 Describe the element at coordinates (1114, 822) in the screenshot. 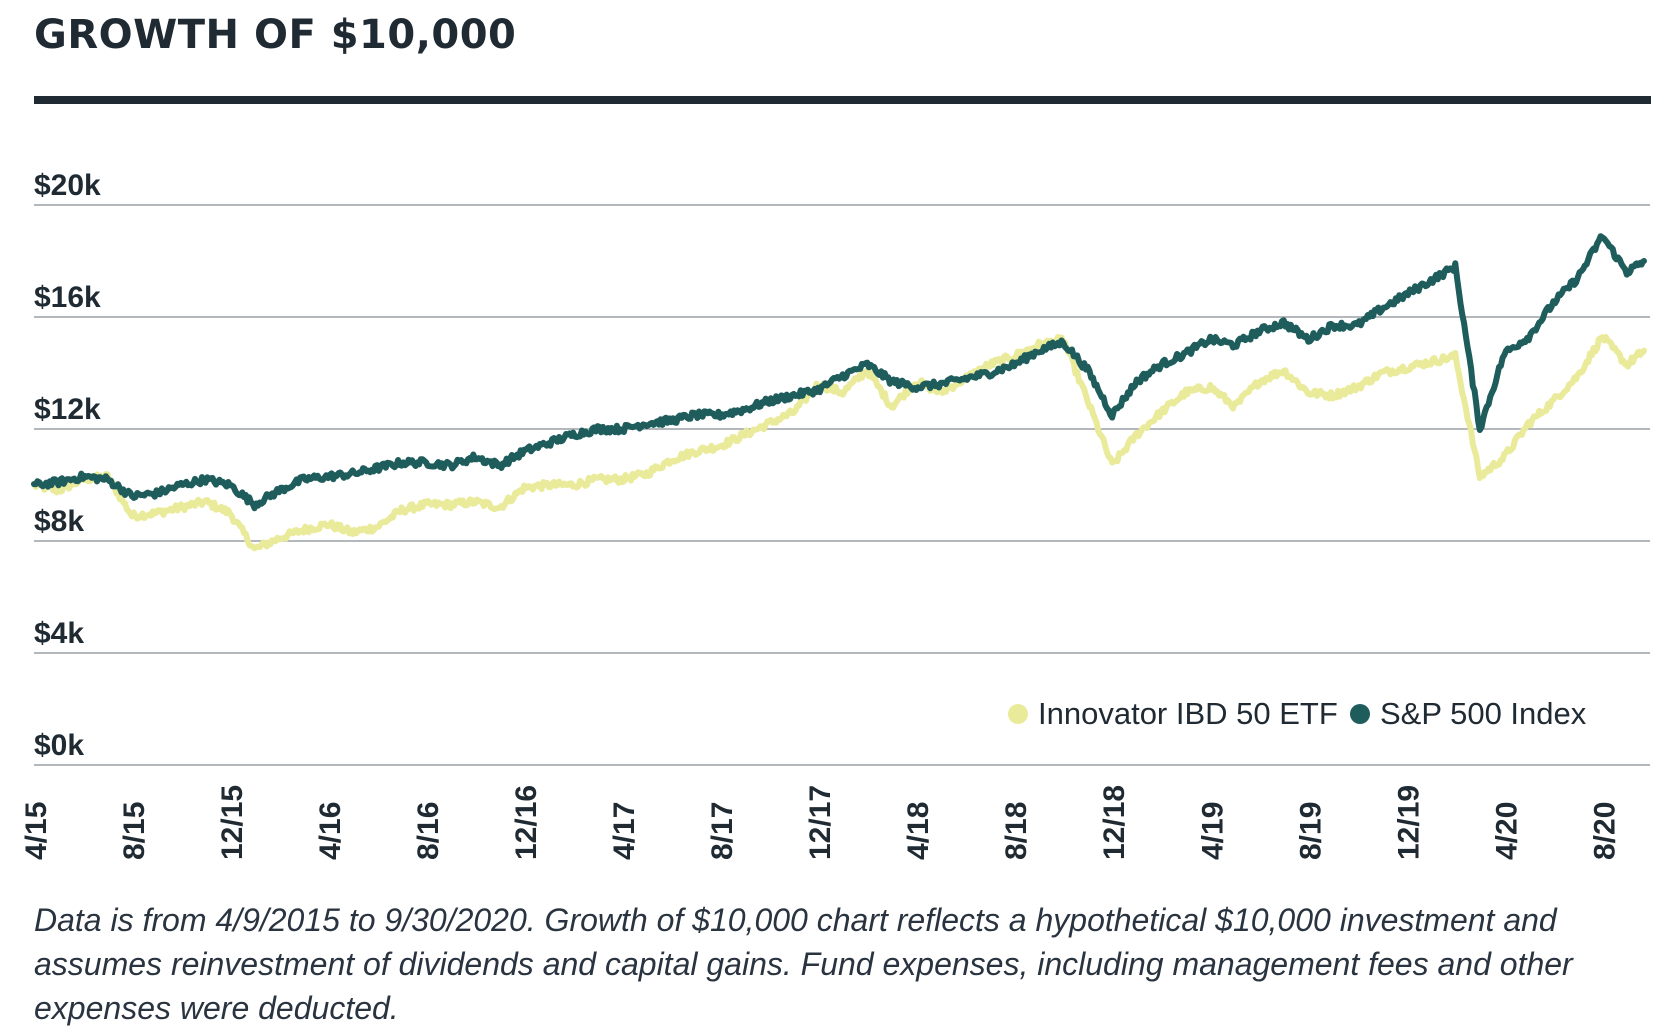

I see `x-tick-label: 12/18` at that location.